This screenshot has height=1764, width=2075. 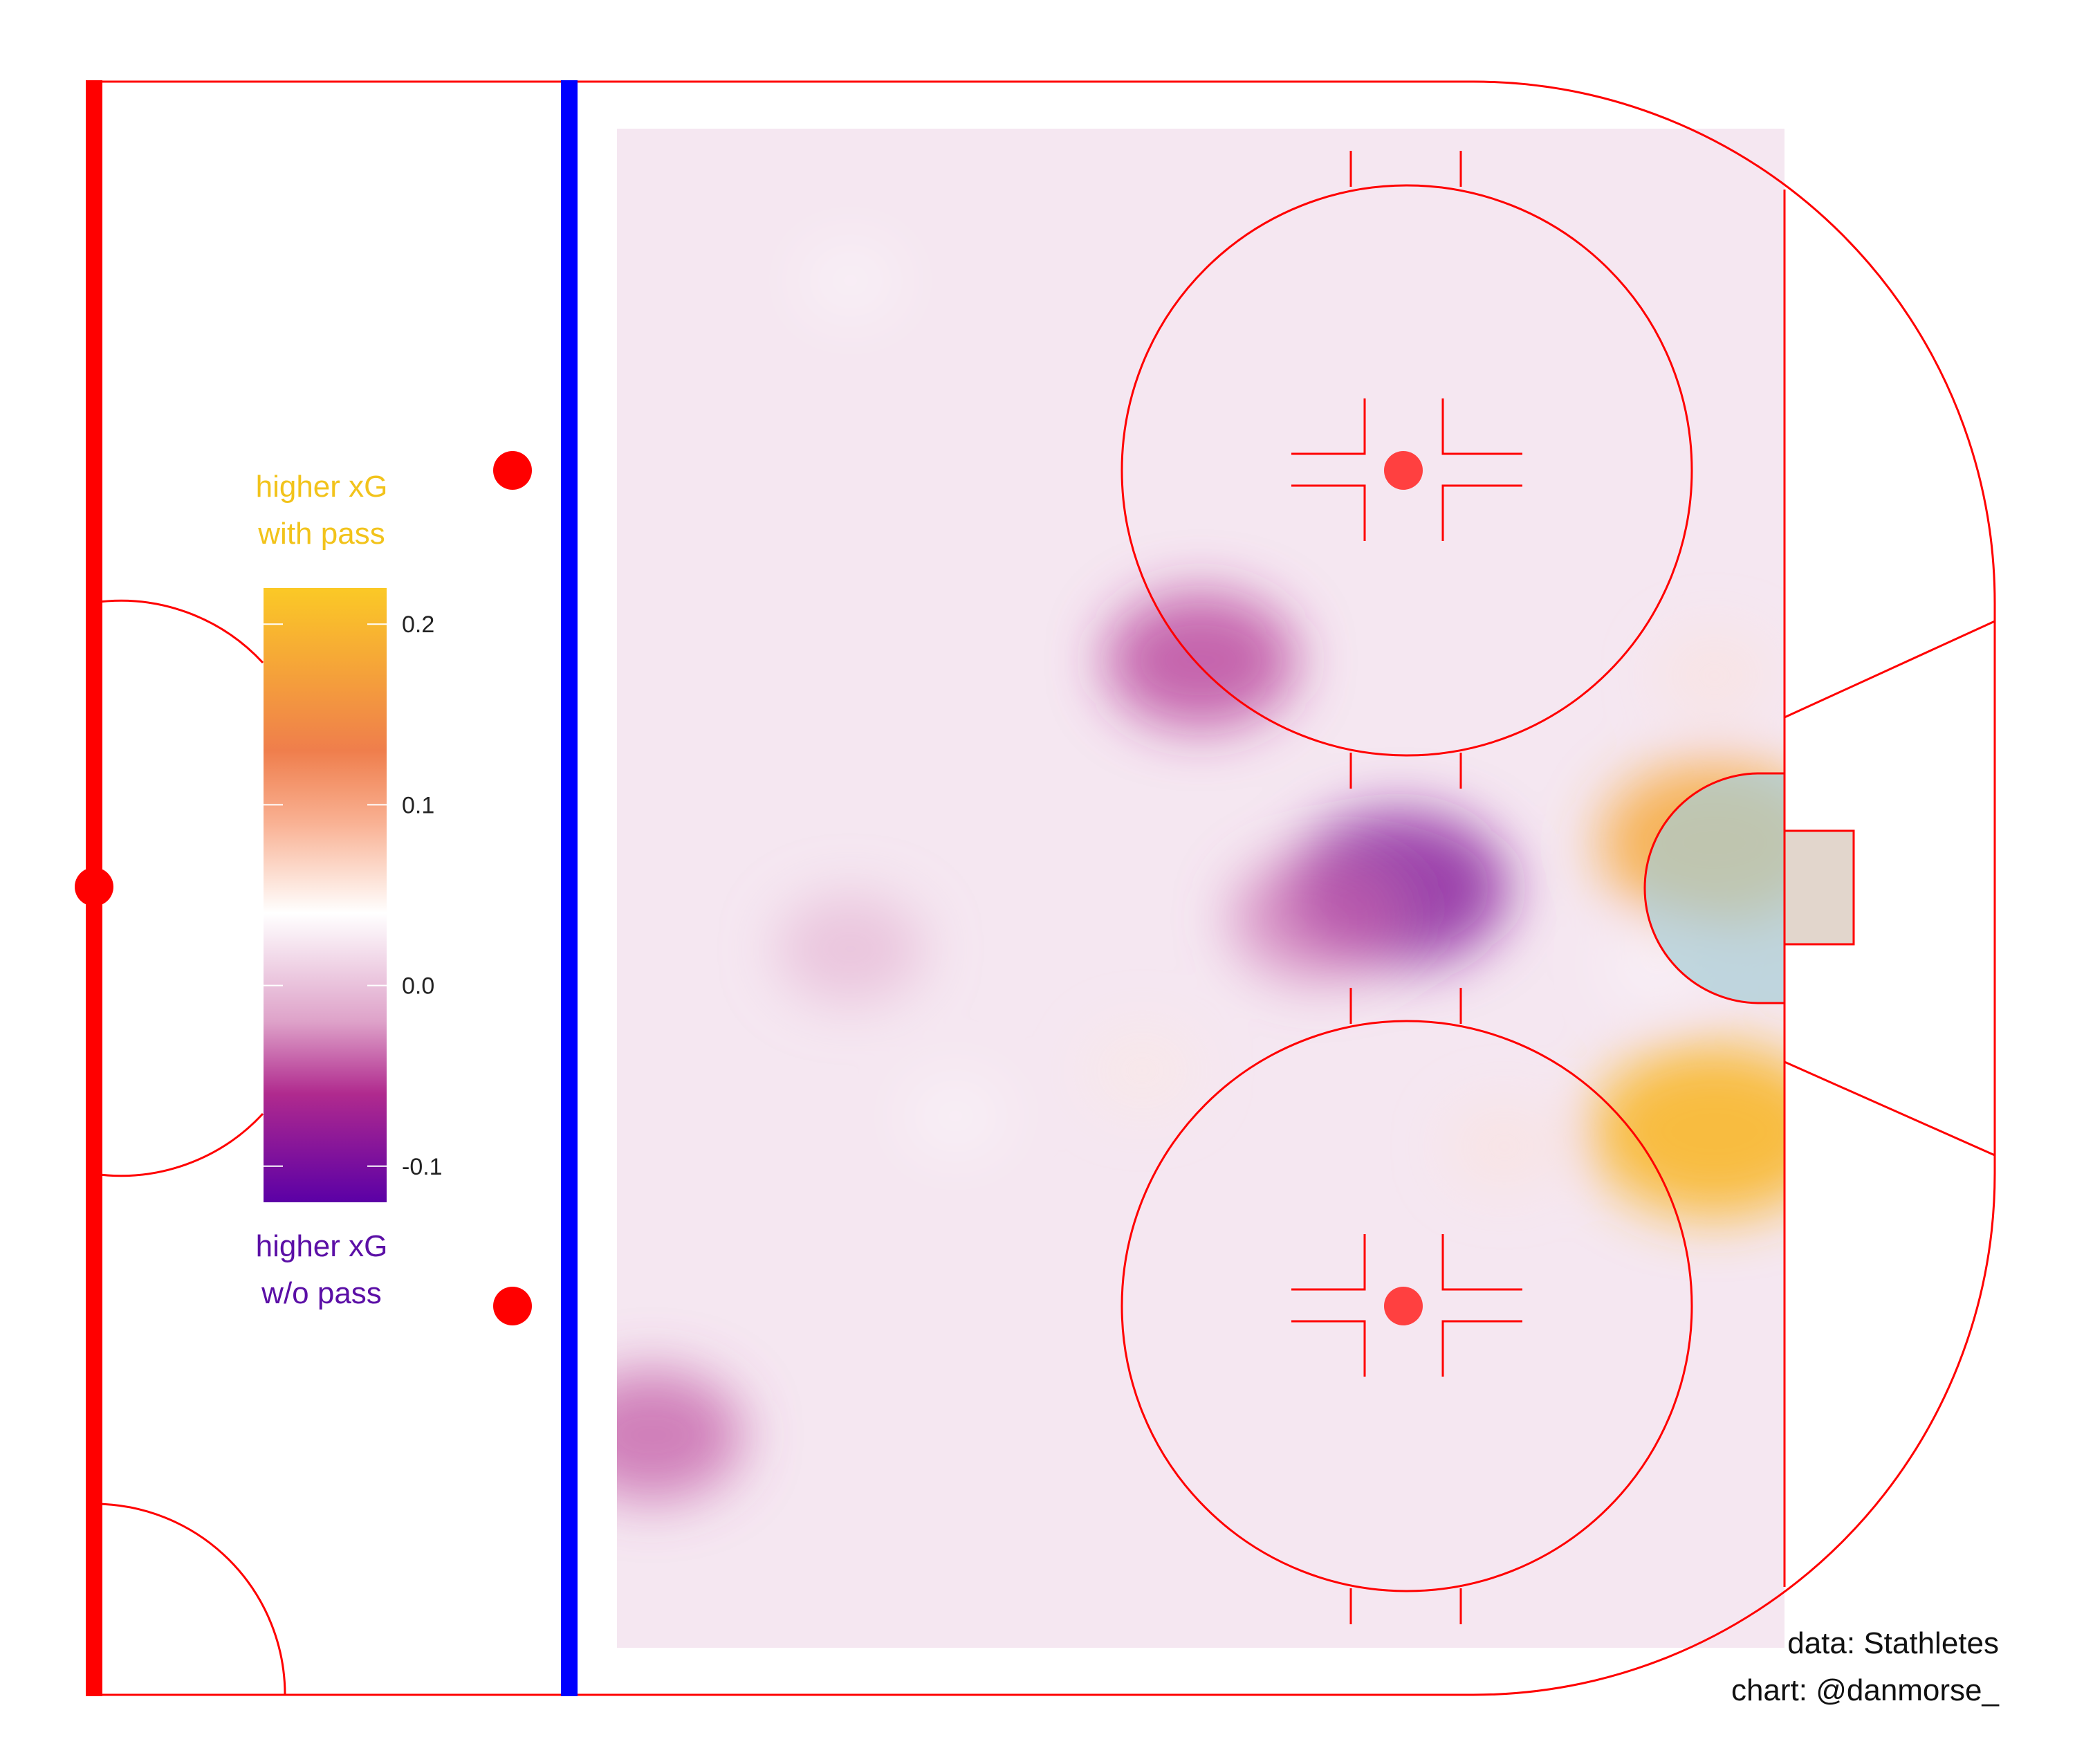 I want to click on legend-high-line2: with pass, so click(x=321, y=534).